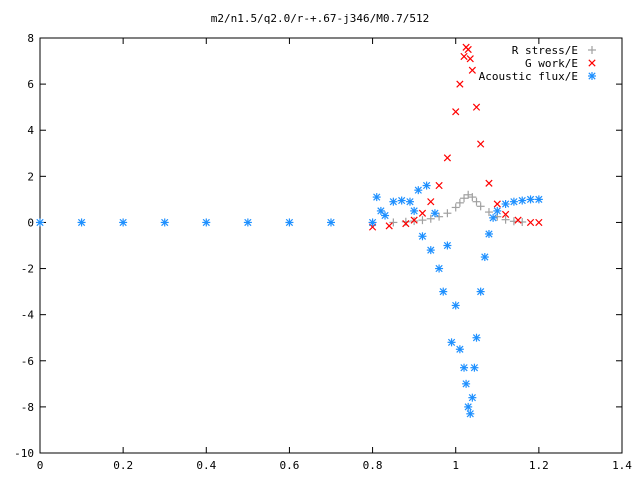 This screenshot has width=640, height=480. Describe the element at coordinates (24, 453) in the screenshot. I see `y-tick-label: -10` at that location.